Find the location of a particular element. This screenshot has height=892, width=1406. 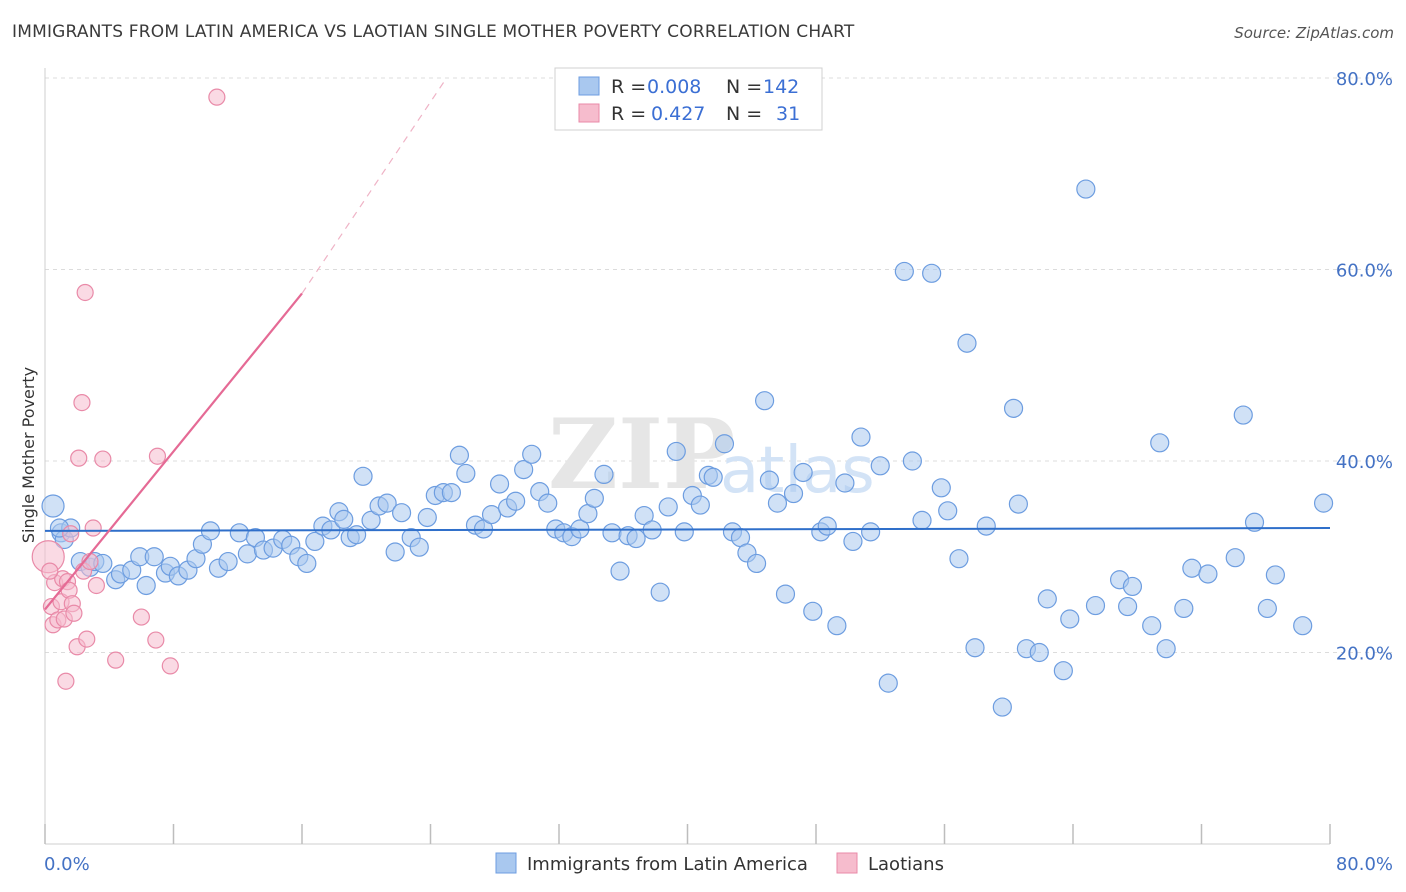

legend-n-value-0: 142 is located at coordinates (781, 87).